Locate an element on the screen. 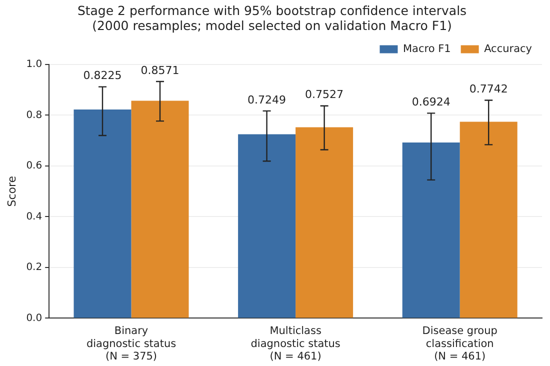 Image resolution: width=550 pixels, height=366 pixels. y-axis-title: Score is located at coordinates (11, 191).